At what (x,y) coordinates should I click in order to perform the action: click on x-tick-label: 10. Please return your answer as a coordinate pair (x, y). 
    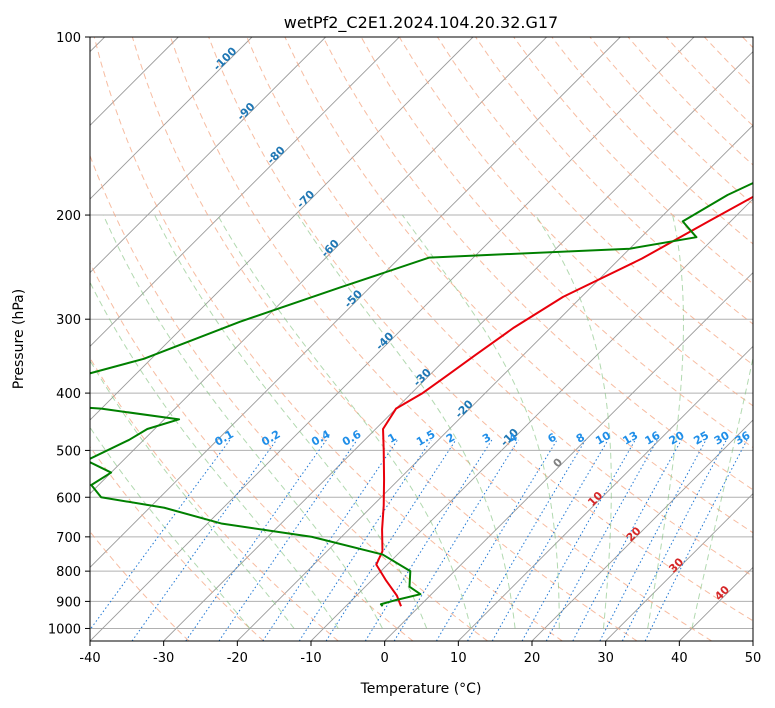
    Looking at the image, I should click on (458, 658).